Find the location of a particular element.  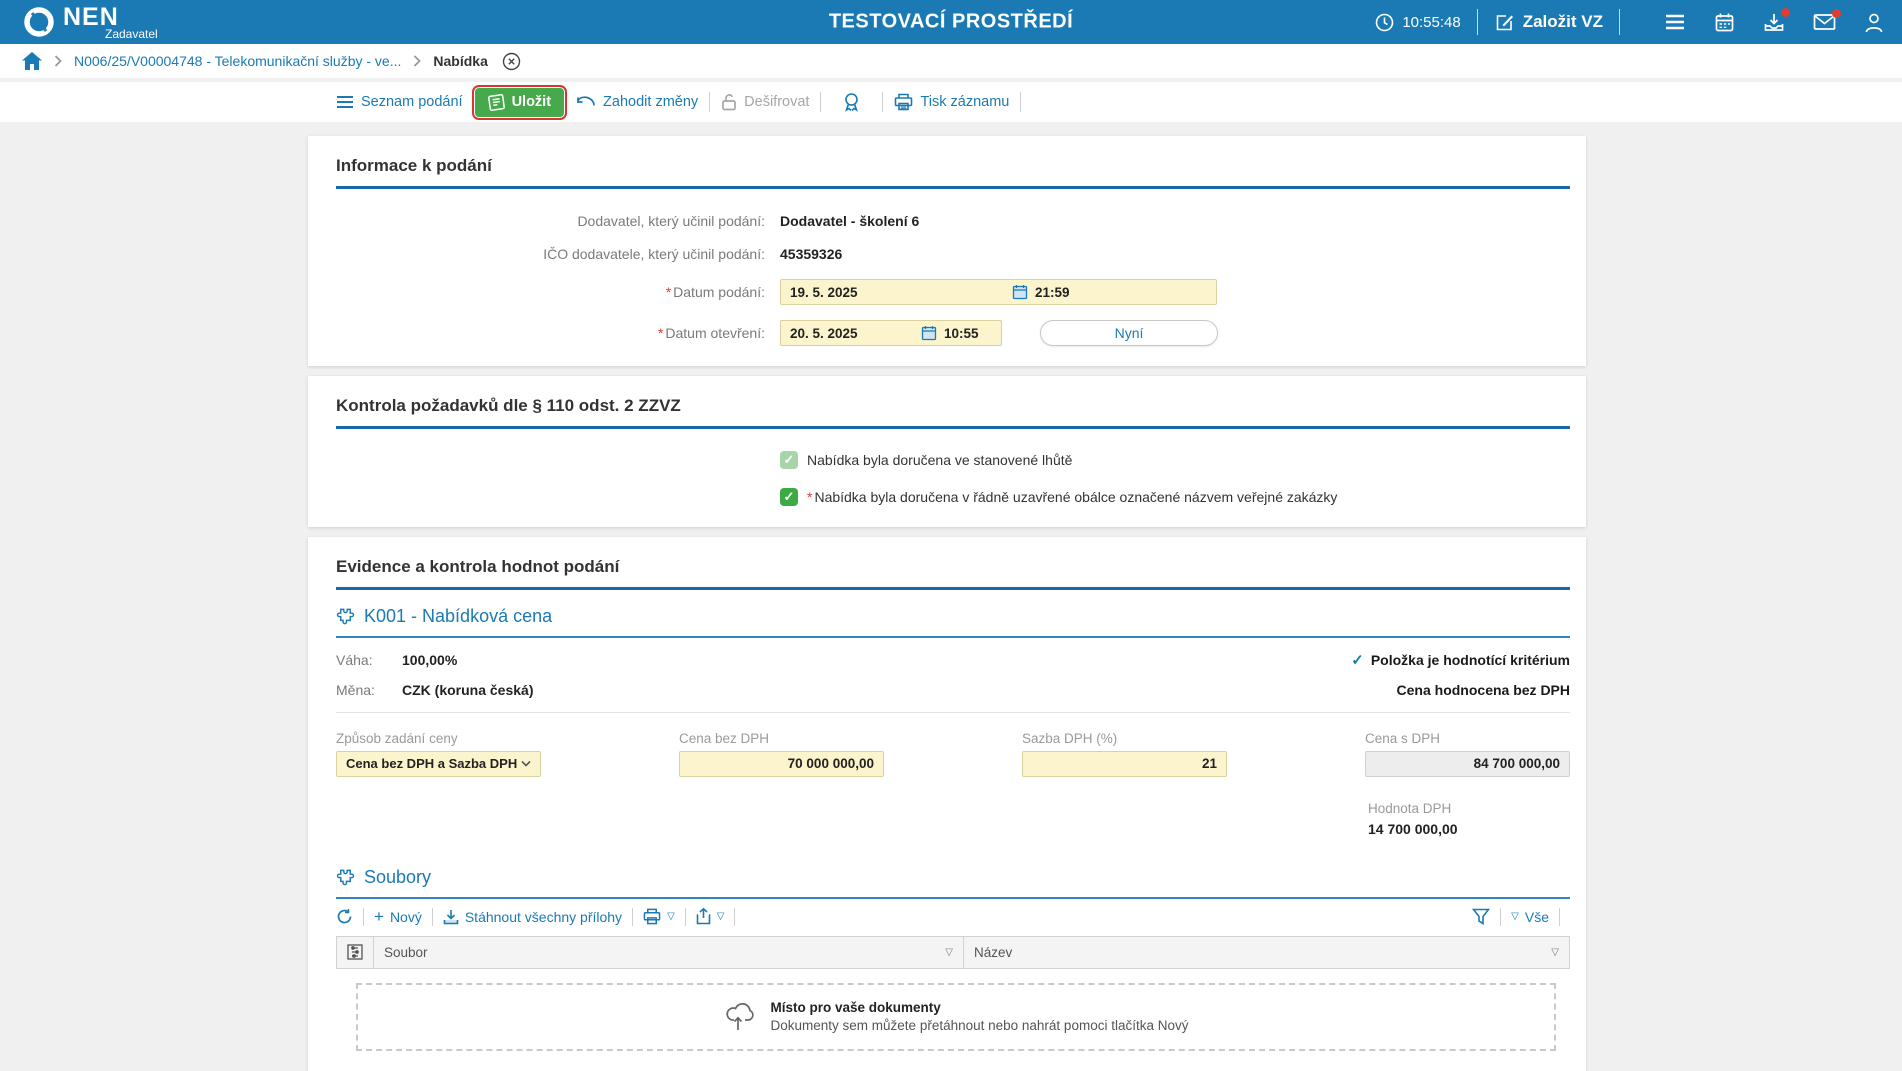

checkbox-delivered-in-time: ✓ is located at coordinates (789, 460).